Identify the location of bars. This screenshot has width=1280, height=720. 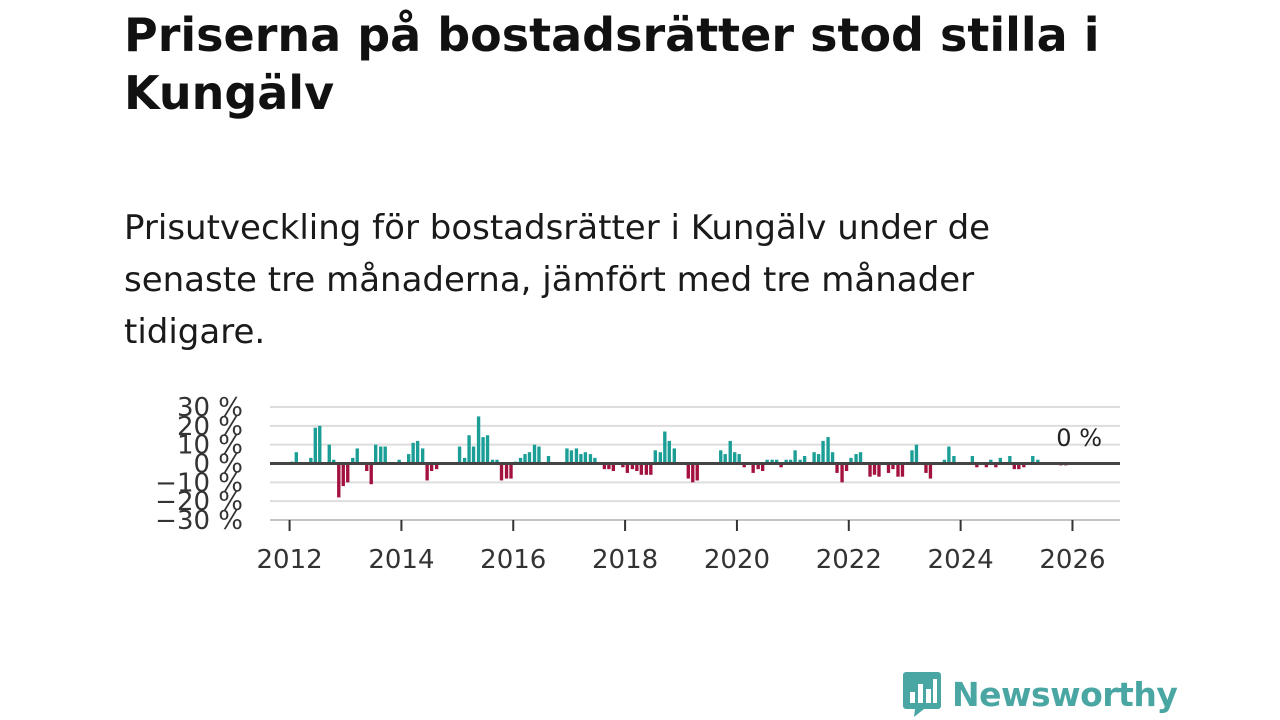
(679, 457).